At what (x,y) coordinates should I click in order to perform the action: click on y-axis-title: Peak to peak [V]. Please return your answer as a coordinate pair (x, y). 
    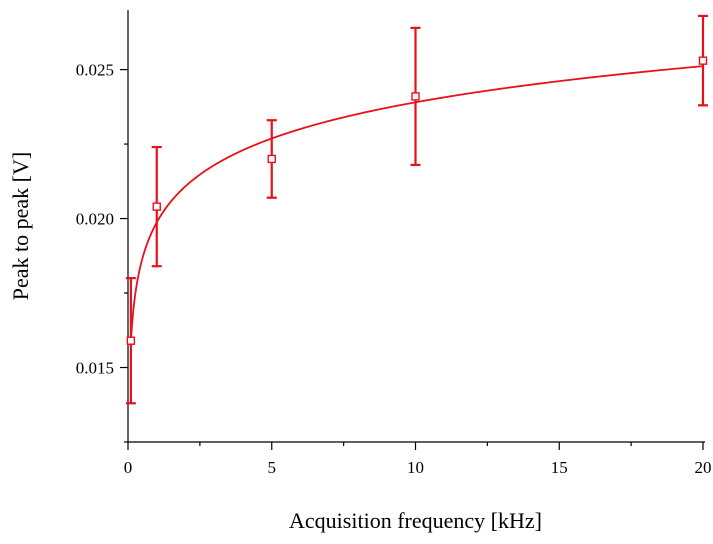
    Looking at the image, I should click on (20, 226).